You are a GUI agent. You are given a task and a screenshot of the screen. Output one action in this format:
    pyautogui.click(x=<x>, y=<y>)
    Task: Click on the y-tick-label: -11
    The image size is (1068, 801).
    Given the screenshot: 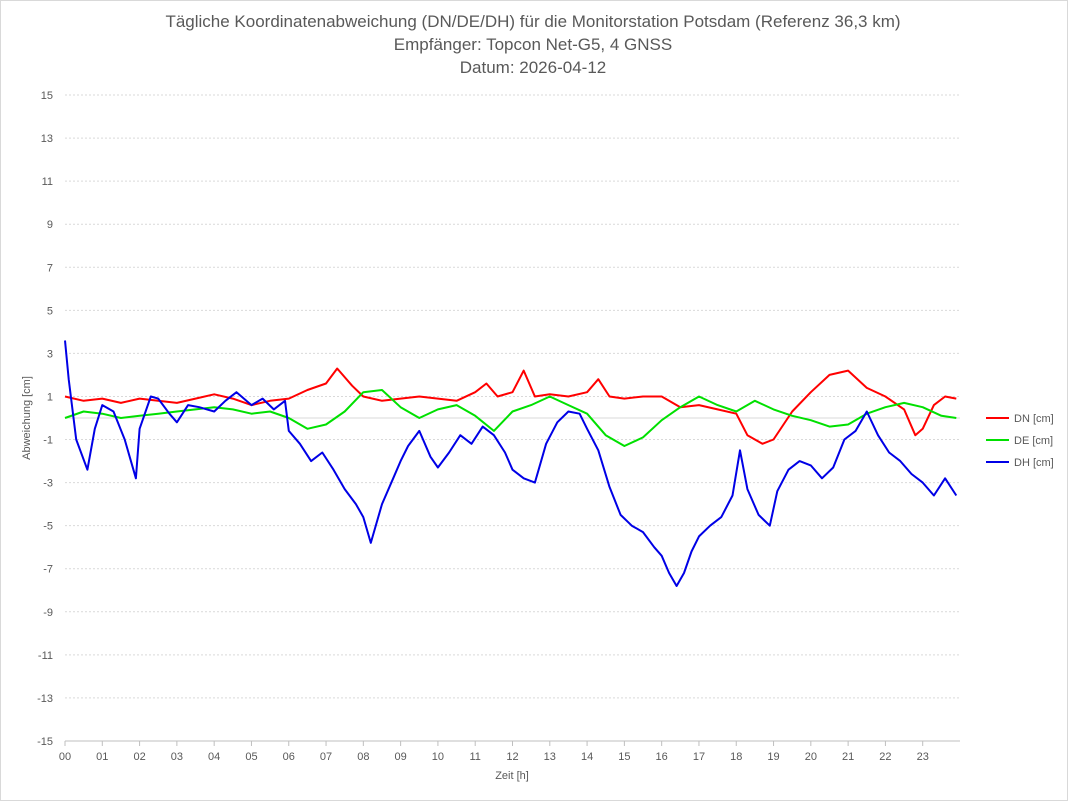 What is the action you would take?
    pyautogui.click(x=45, y=656)
    